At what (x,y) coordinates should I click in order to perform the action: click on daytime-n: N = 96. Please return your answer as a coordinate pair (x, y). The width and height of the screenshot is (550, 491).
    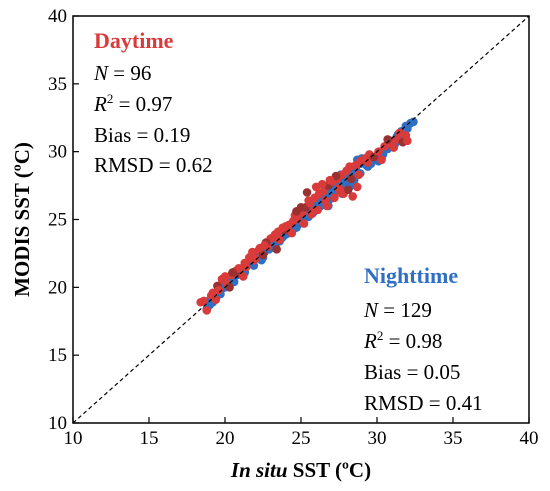
    Looking at the image, I should click on (122, 73).